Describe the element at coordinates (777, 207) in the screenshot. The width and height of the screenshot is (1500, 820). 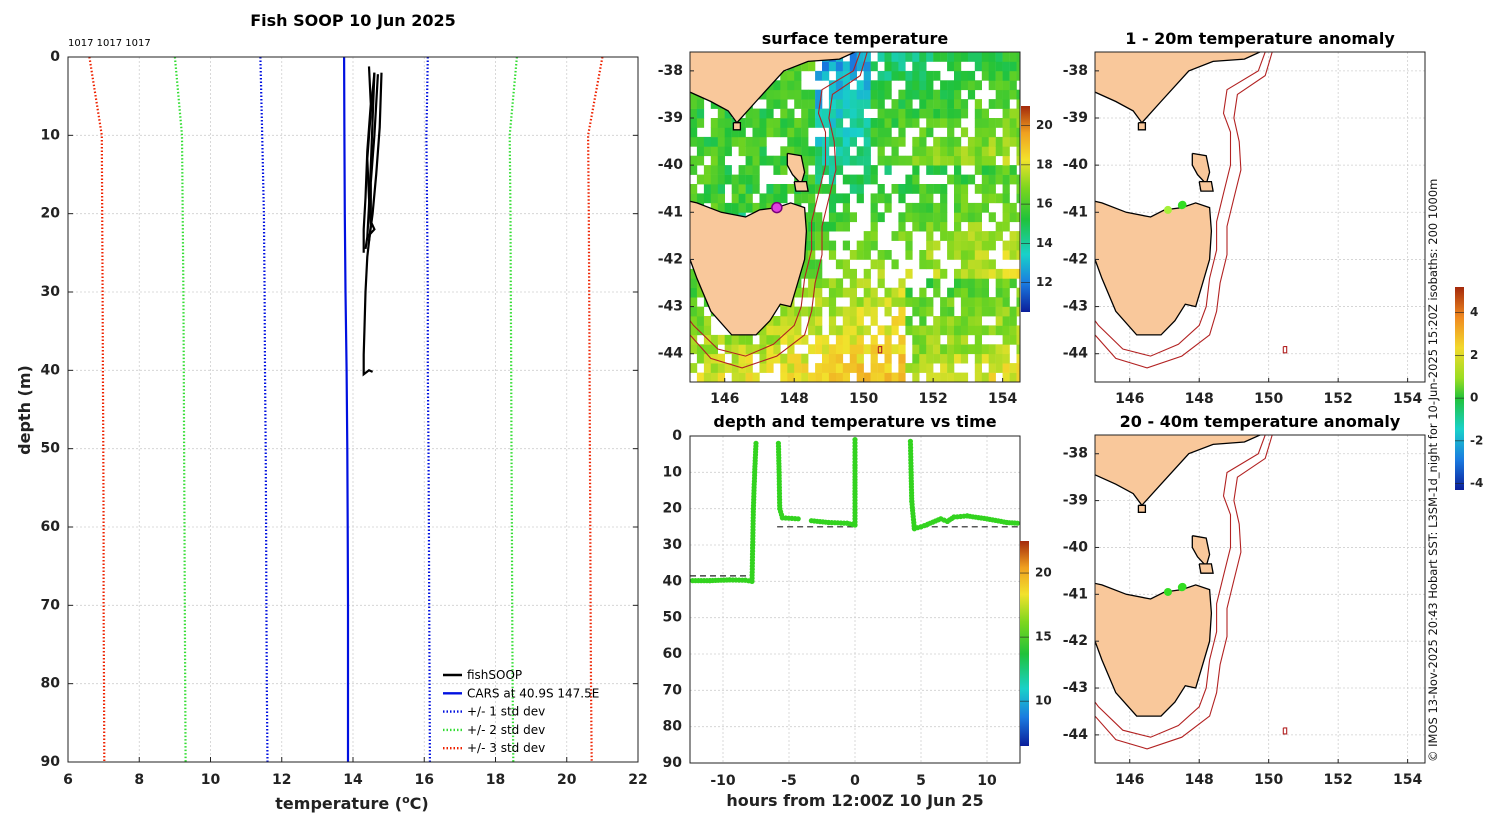
I see `fish-location-marker` at that location.